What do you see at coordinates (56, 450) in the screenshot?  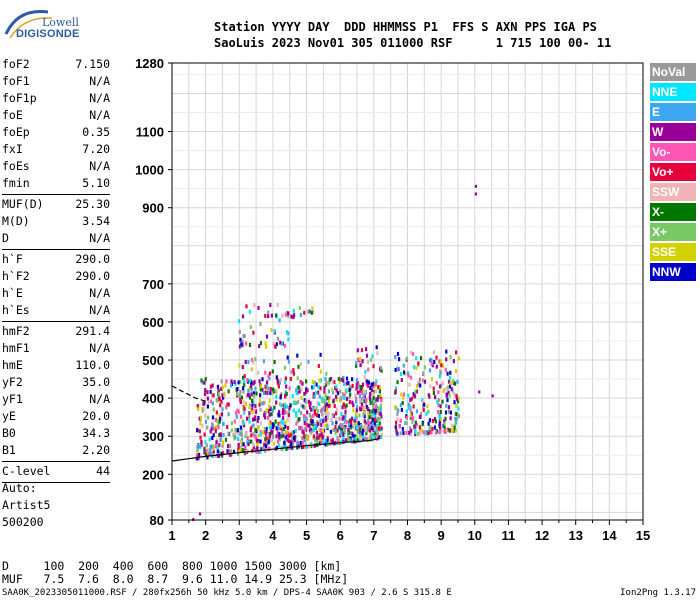 I see `param-row-b1: B1 2.20` at bounding box center [56, 450].